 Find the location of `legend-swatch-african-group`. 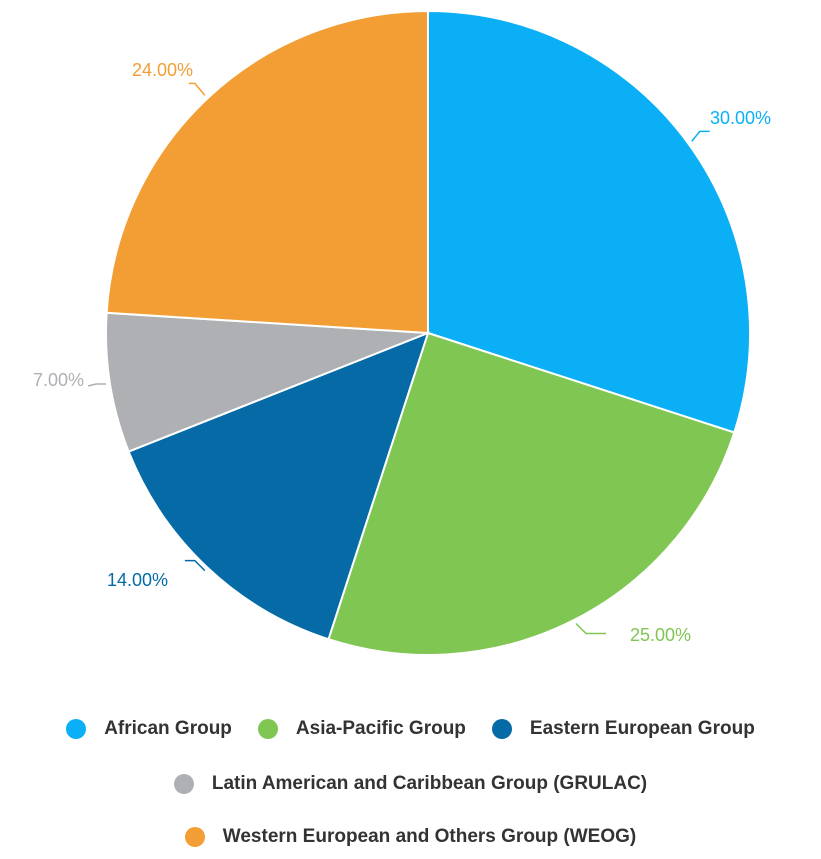

legend-swatch-african-group is located at coordinates (76, 729).